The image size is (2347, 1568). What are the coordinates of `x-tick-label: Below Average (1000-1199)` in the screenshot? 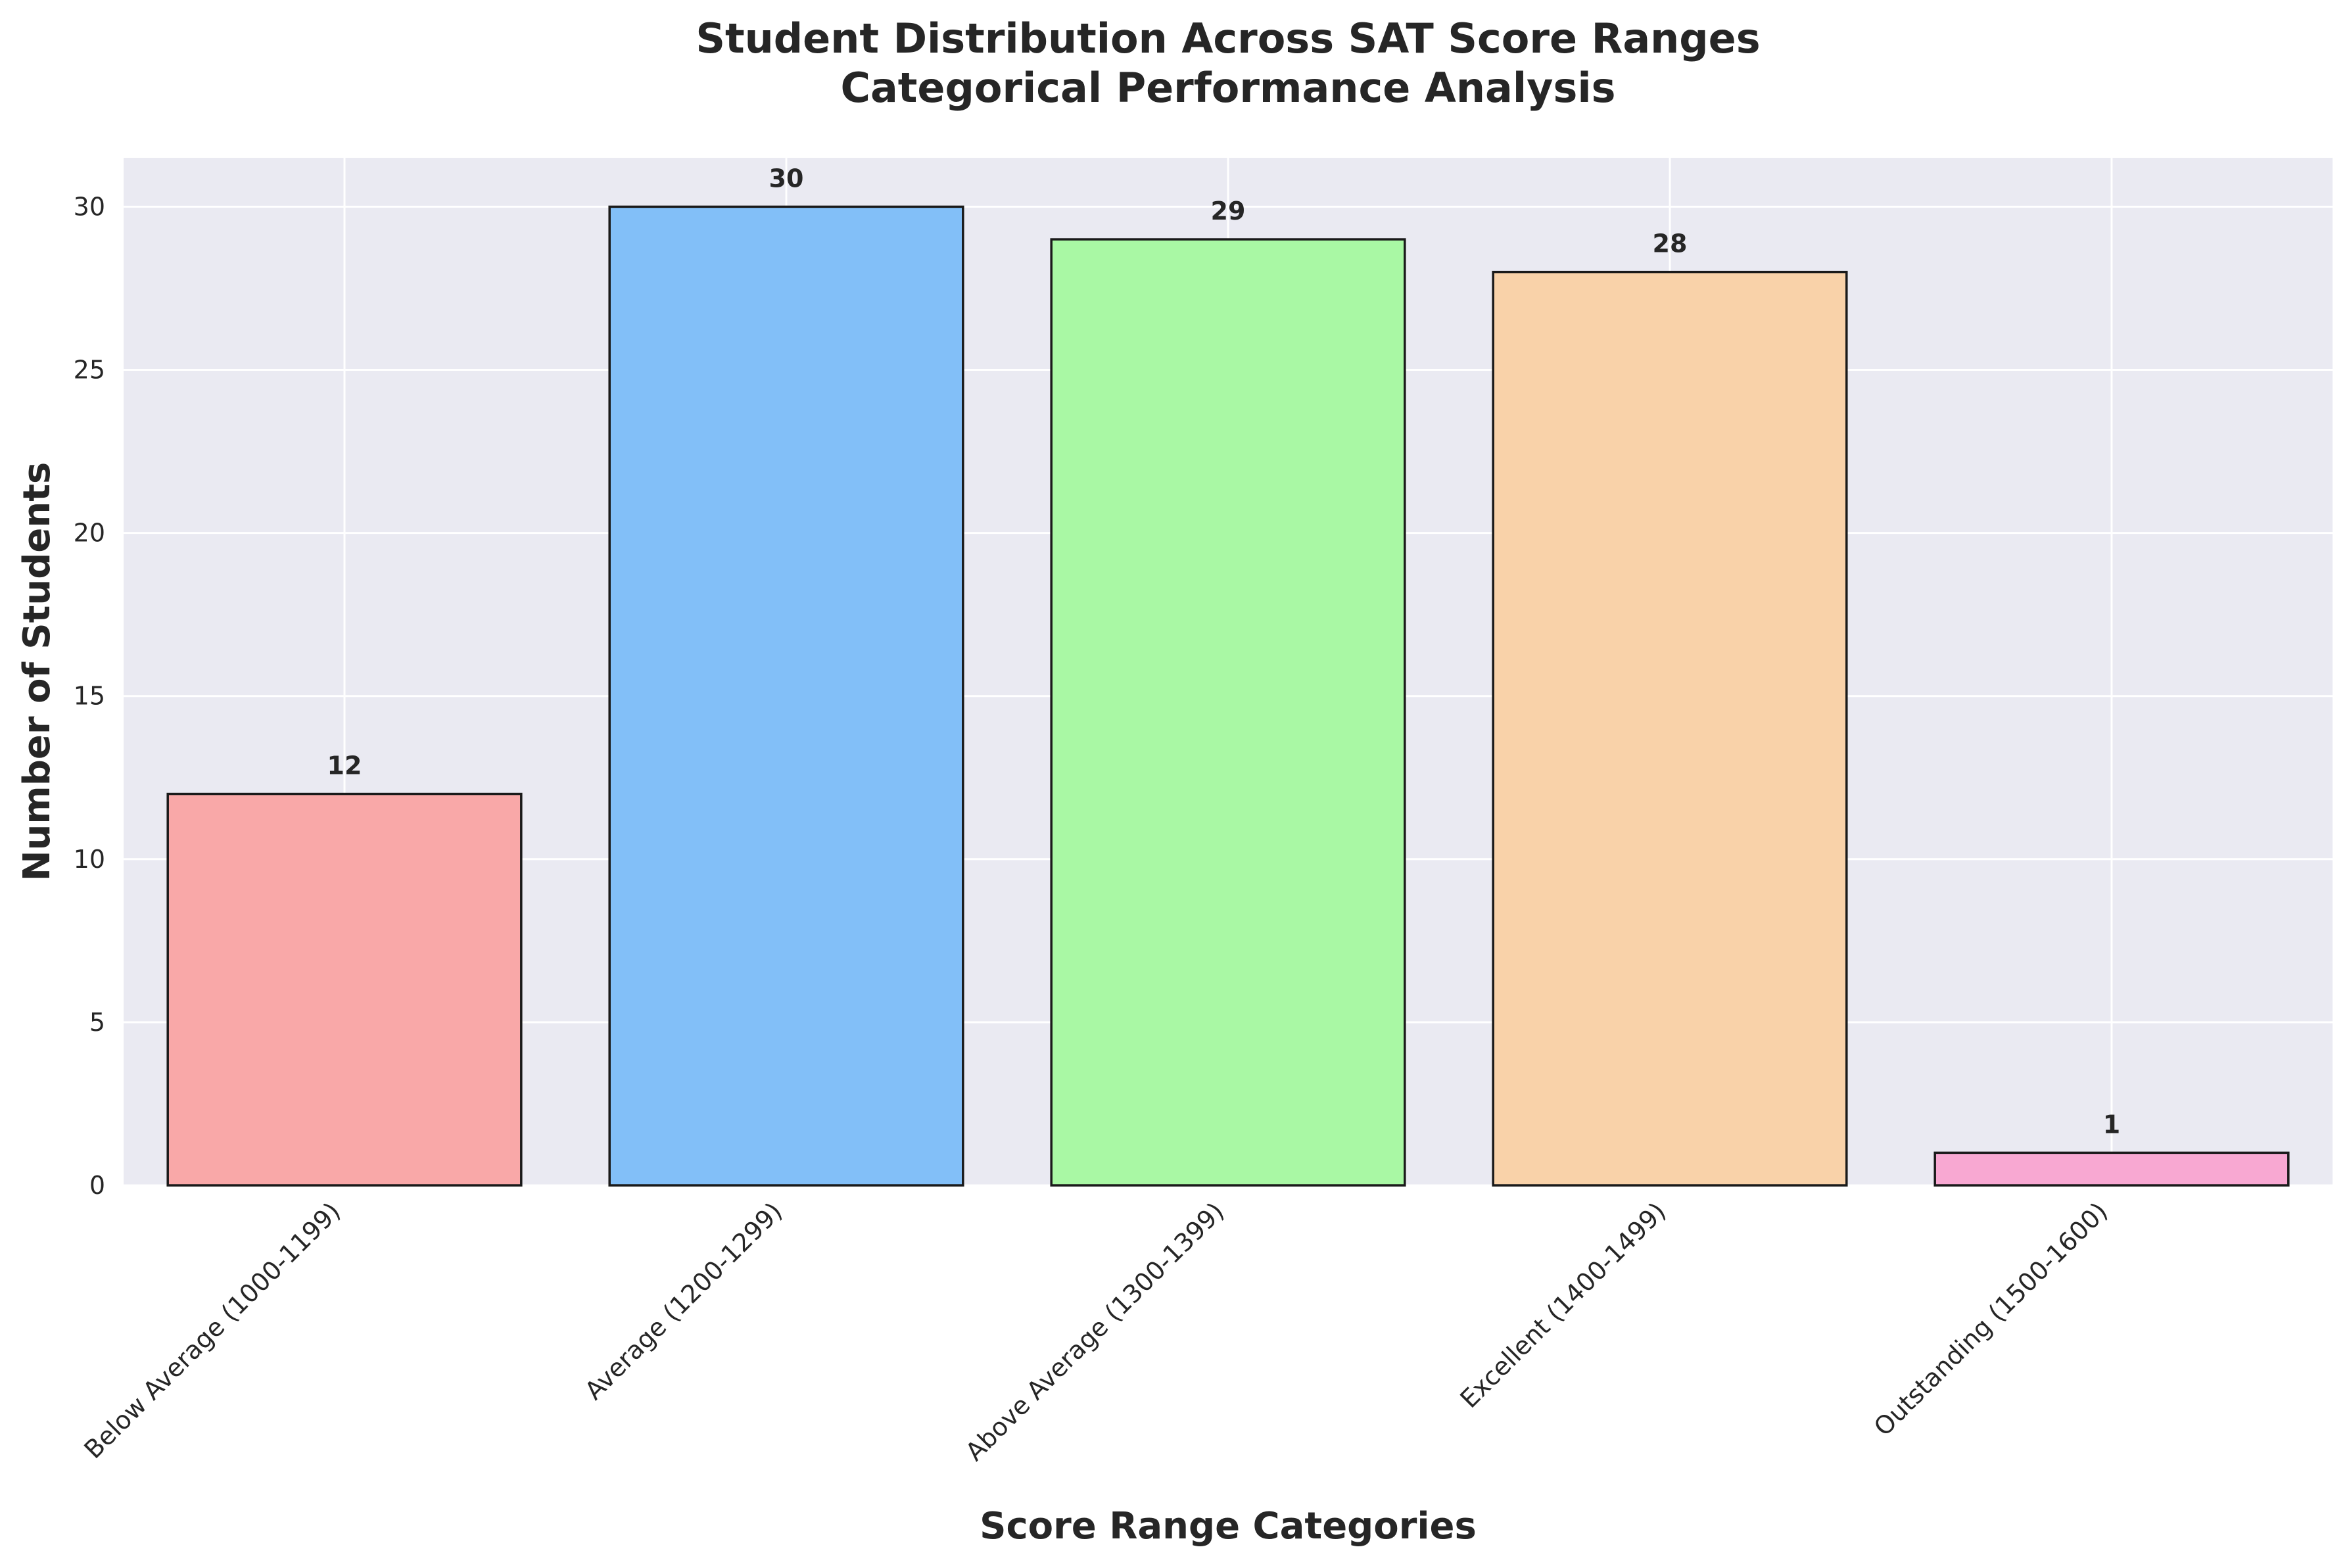 It's located at (213, 1330).